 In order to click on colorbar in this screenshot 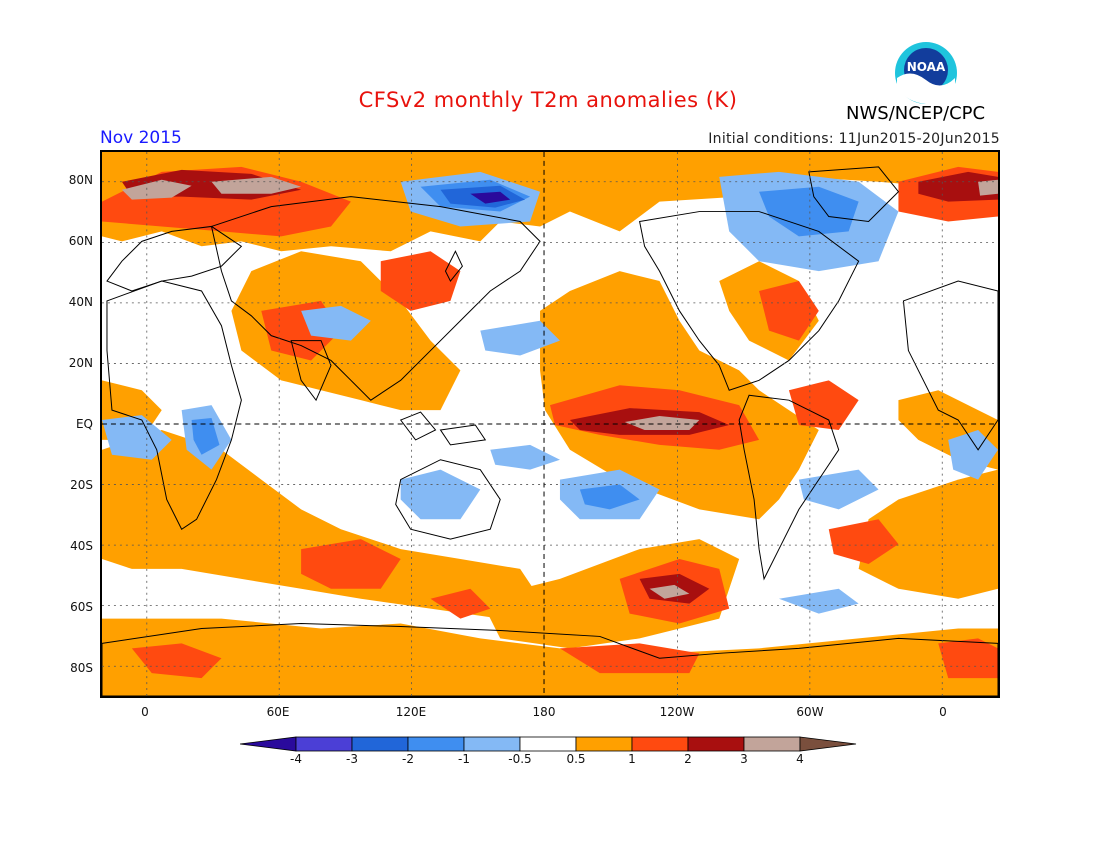, I will do `click(548, 744)`.